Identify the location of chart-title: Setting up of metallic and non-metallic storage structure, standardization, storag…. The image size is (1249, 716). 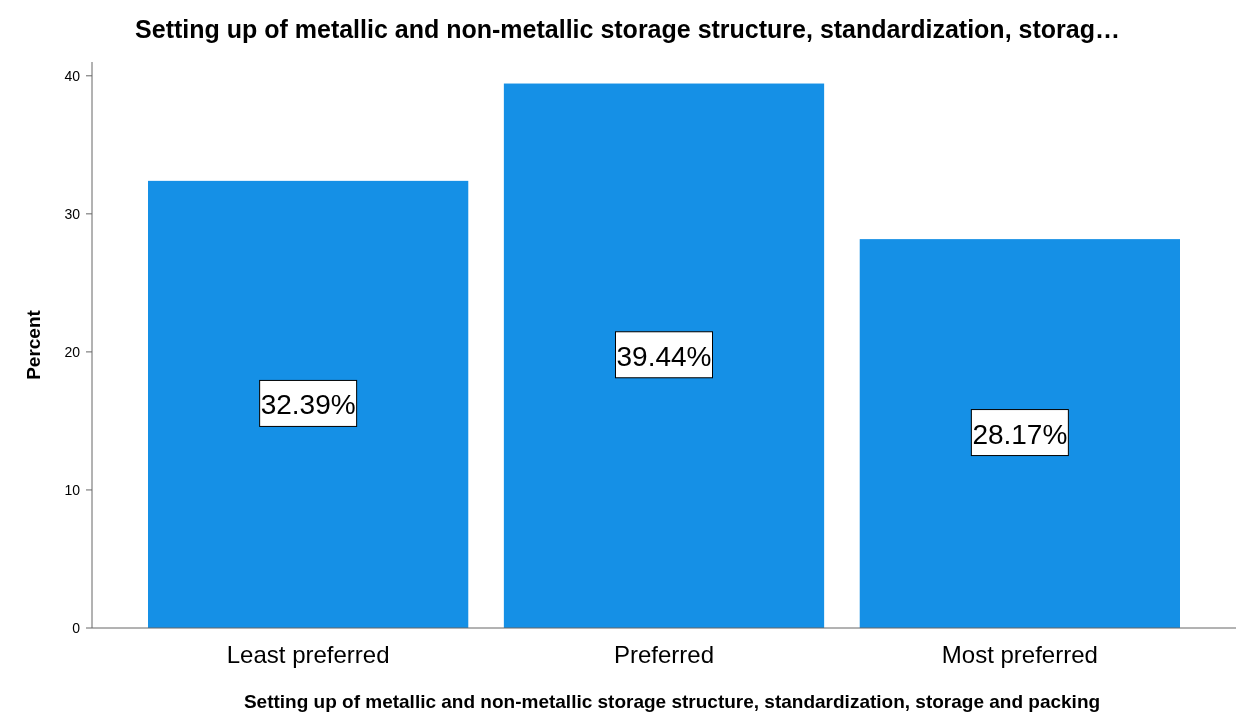
(627, 29).